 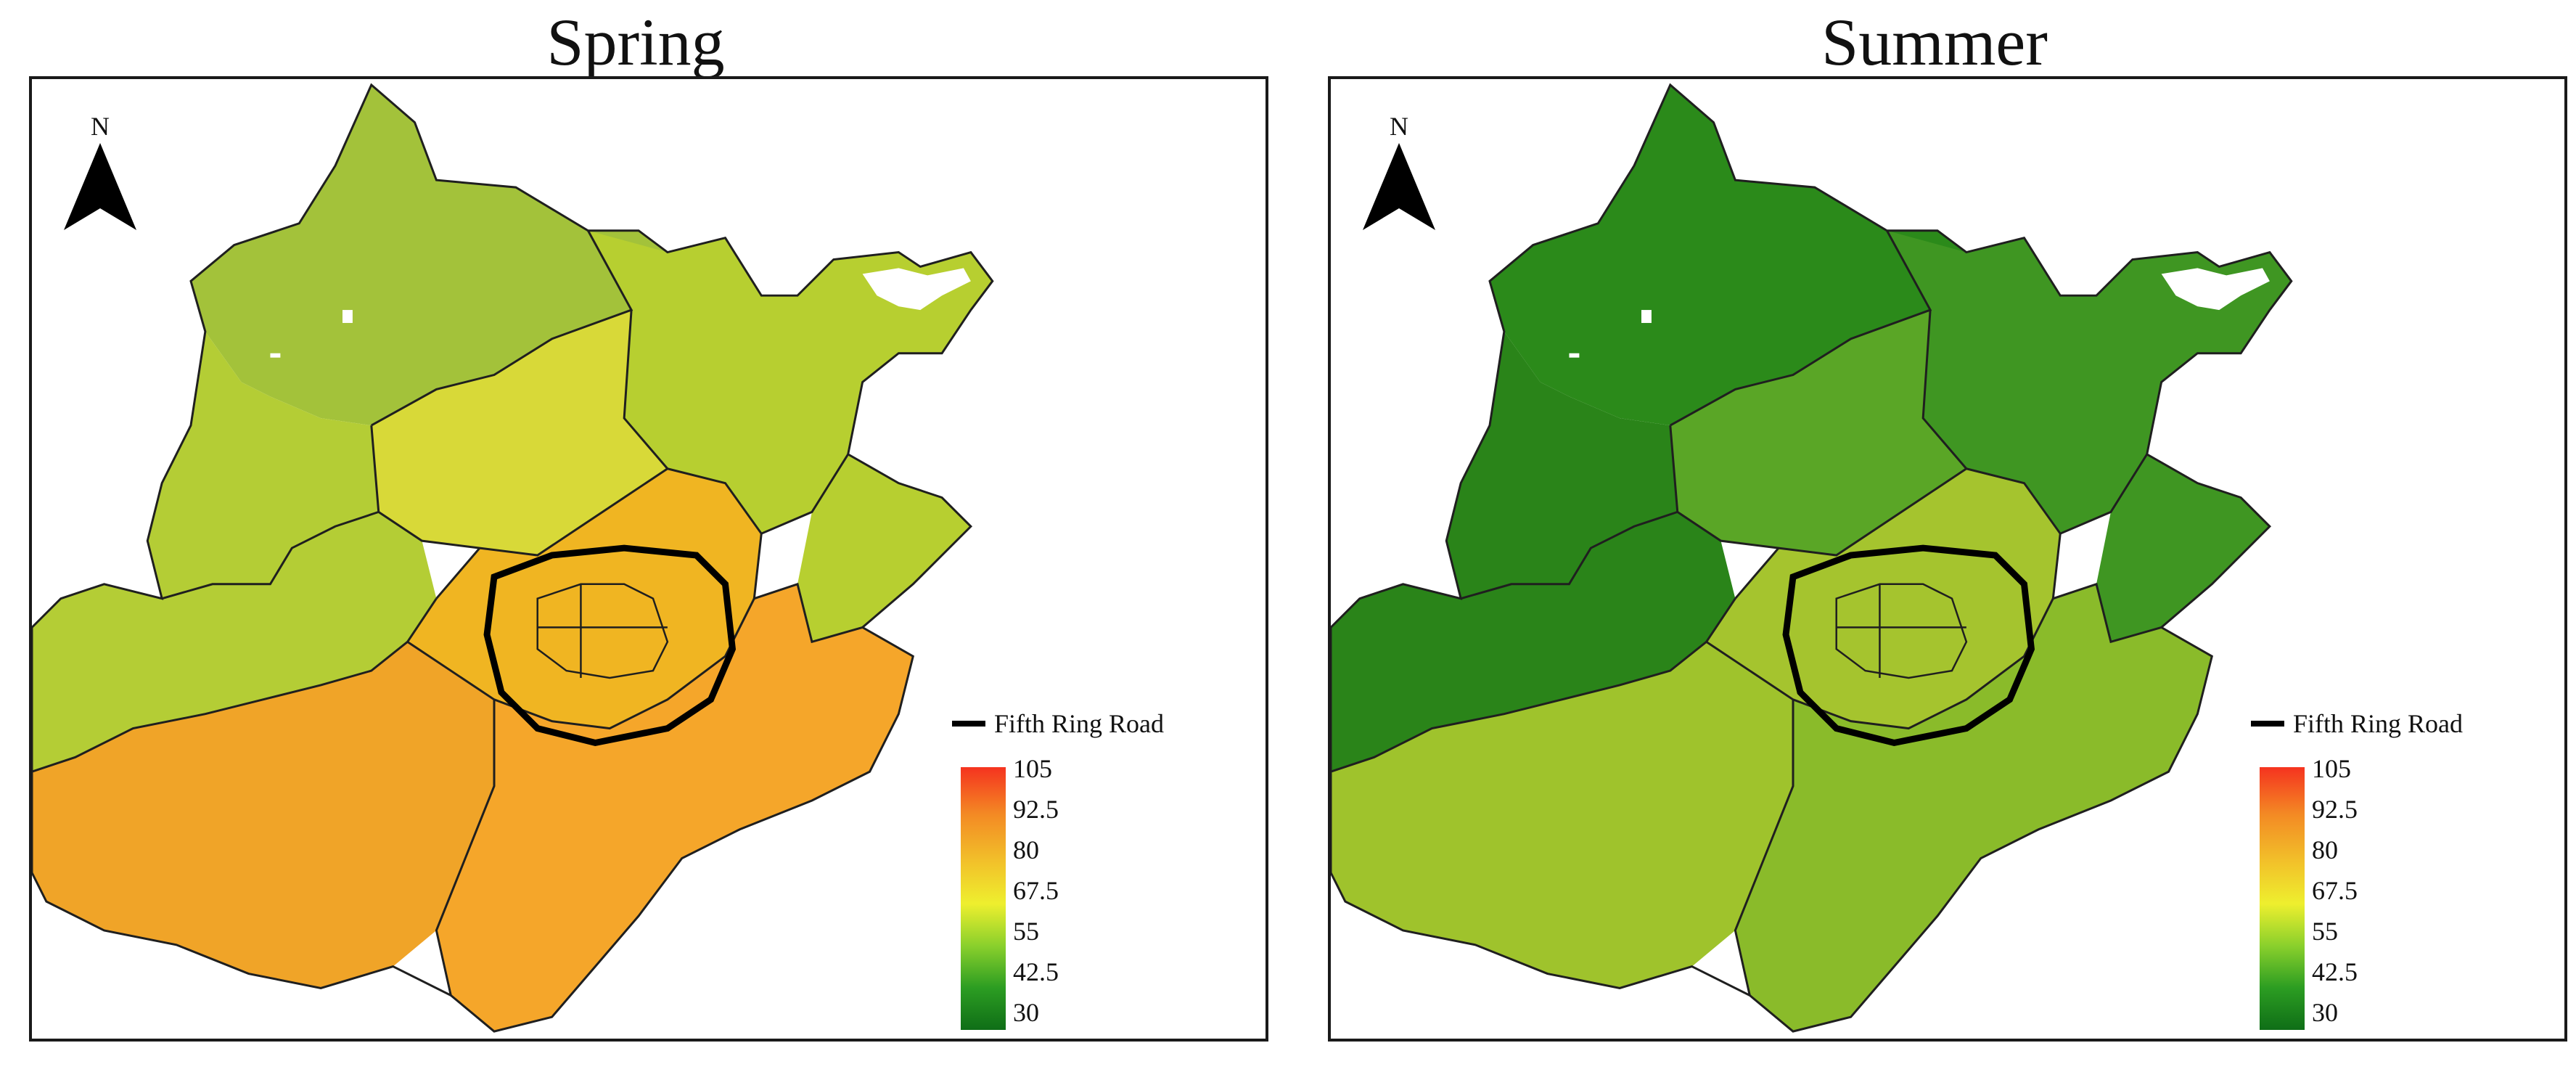 What do you see at coordinates (1934, 42) in the screenshot?
I see `panel-title: Summer` at bounding box center [1934, 42].